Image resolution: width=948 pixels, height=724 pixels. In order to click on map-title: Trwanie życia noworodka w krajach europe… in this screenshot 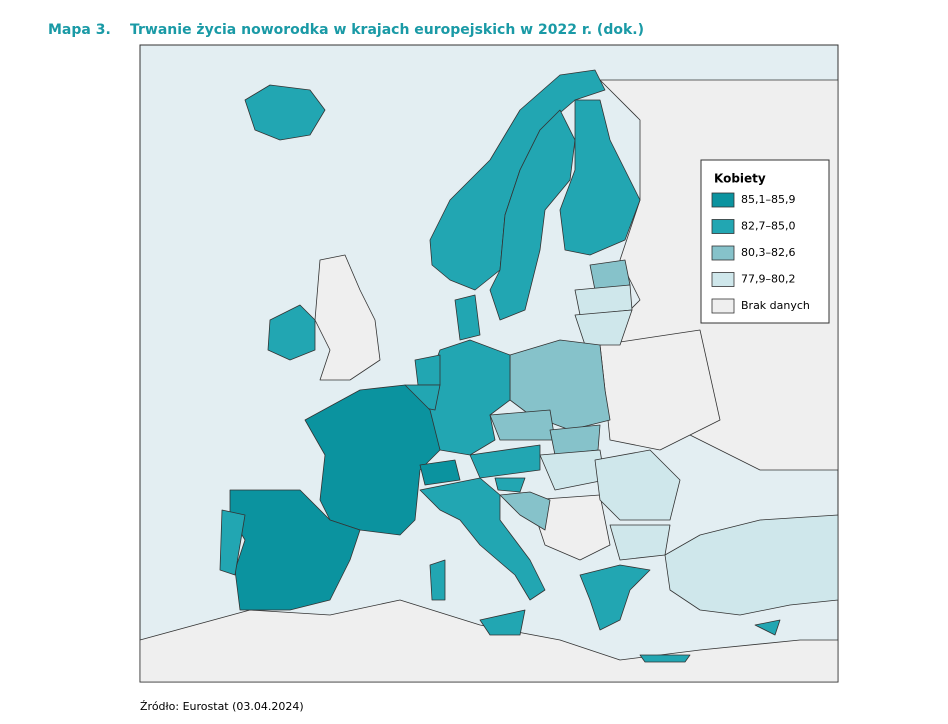, I will do `click(387, 30)`.